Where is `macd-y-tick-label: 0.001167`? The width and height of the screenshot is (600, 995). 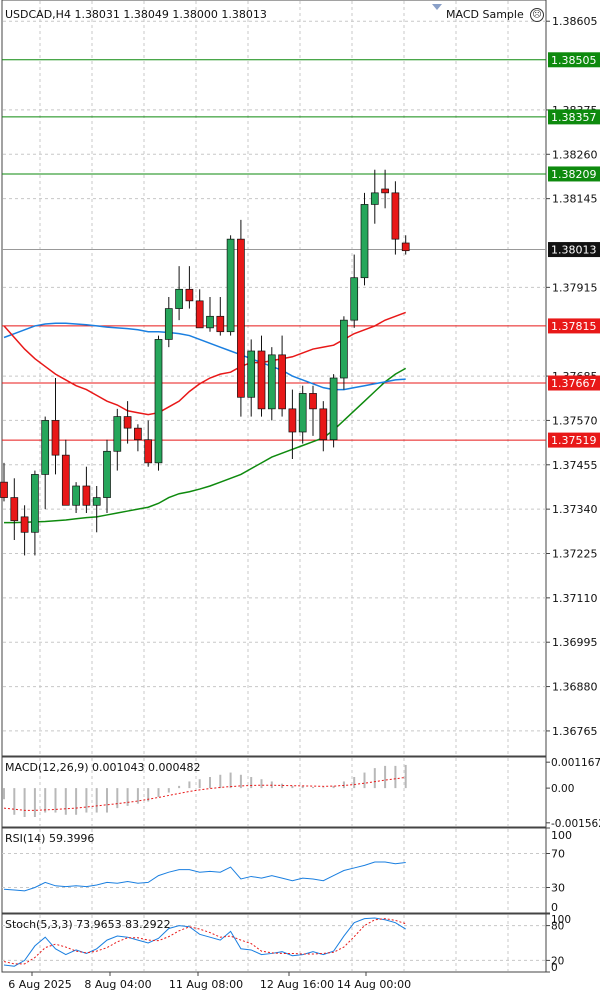 macd-y-tick-label: 0.001167 is located at coordinates (575, 763).